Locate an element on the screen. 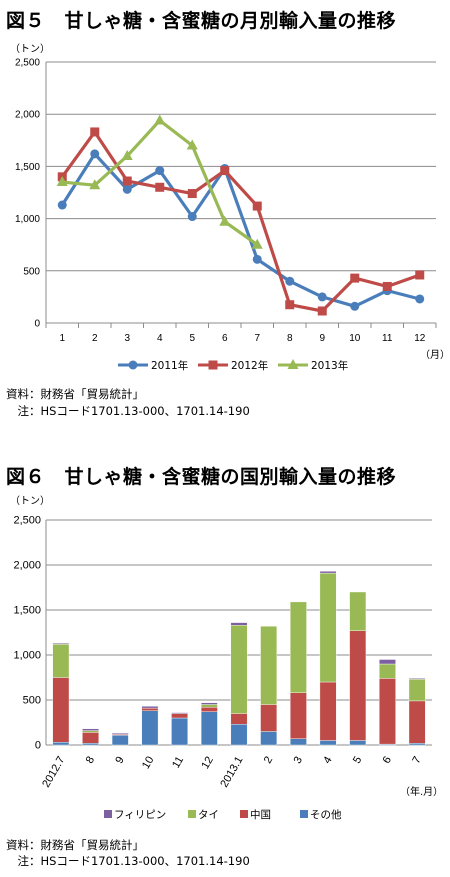  figure6-y-tick-label: 1,500 is located at coordinates (27, 611).